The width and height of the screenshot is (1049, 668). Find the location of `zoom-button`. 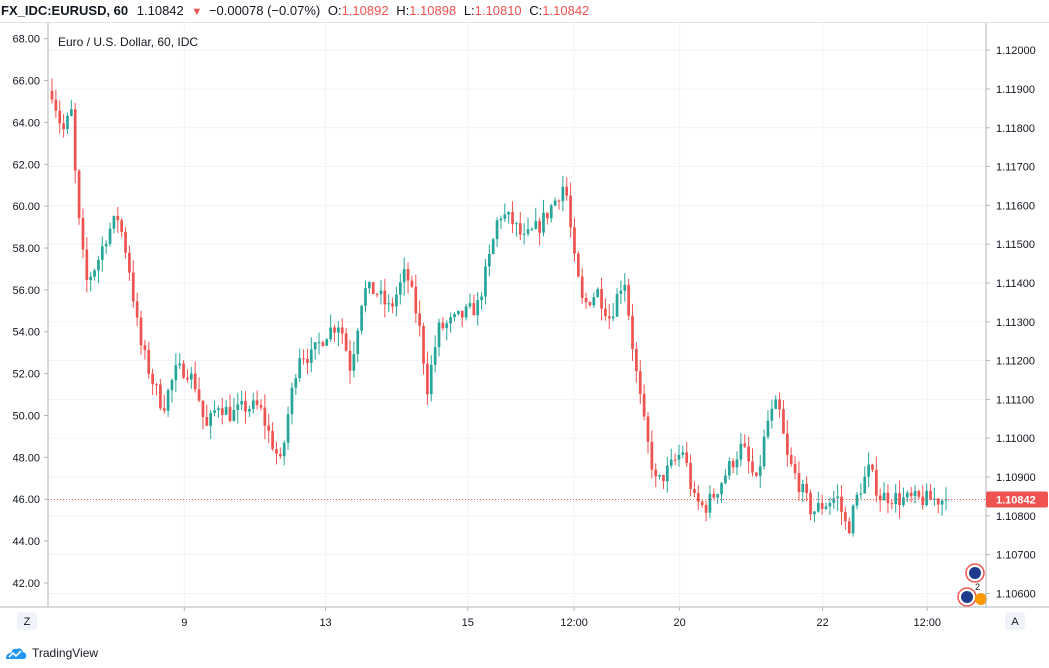

zoom-button is located at coordinates (27, 621).